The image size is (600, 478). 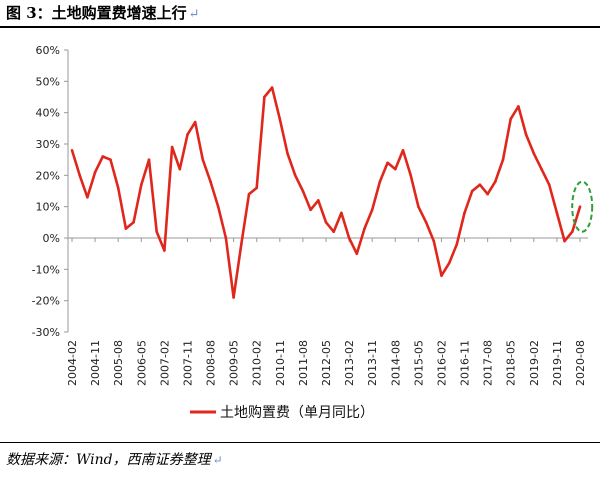 What do you see at coordinates (48, 81) in the screenshot?
I see `y-tick-label: 50%` at bounding box center [48, 81].